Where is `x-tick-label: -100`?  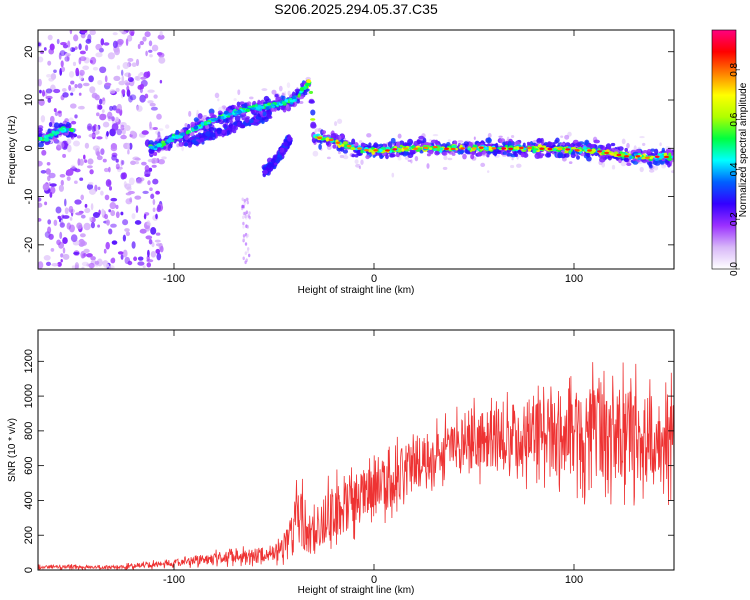 x-tick-label: -100 is located at coordinates (174, 279).